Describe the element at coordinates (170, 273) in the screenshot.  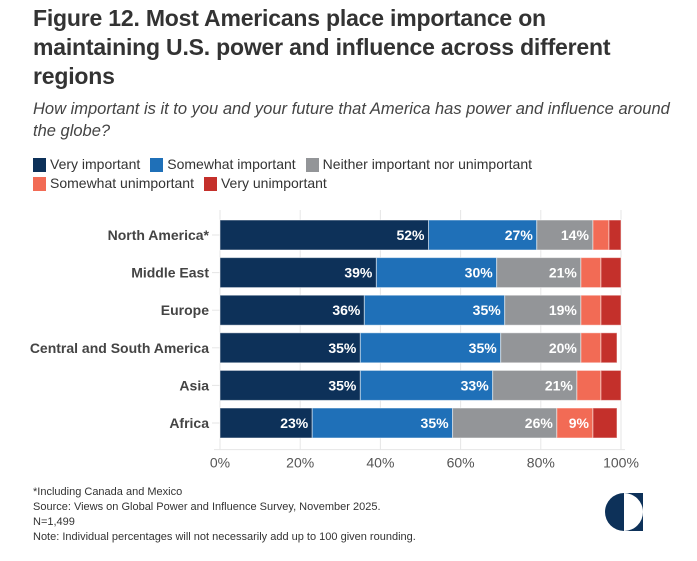
I see `category-label: Middle East` at that location.